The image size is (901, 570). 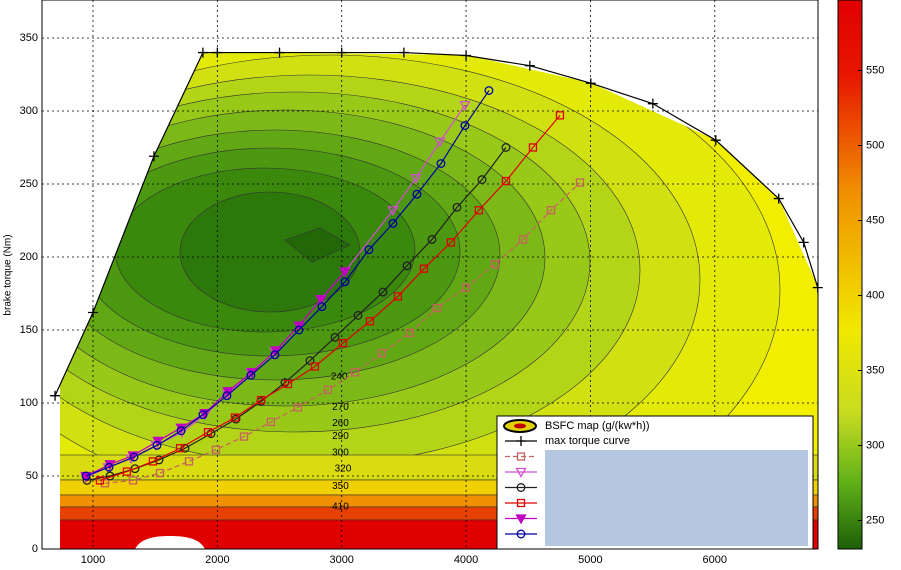 What do you see at coordinates (340, 452) in the screenshot?
I see `contour-label: 300` at bounding box center [340, 452].